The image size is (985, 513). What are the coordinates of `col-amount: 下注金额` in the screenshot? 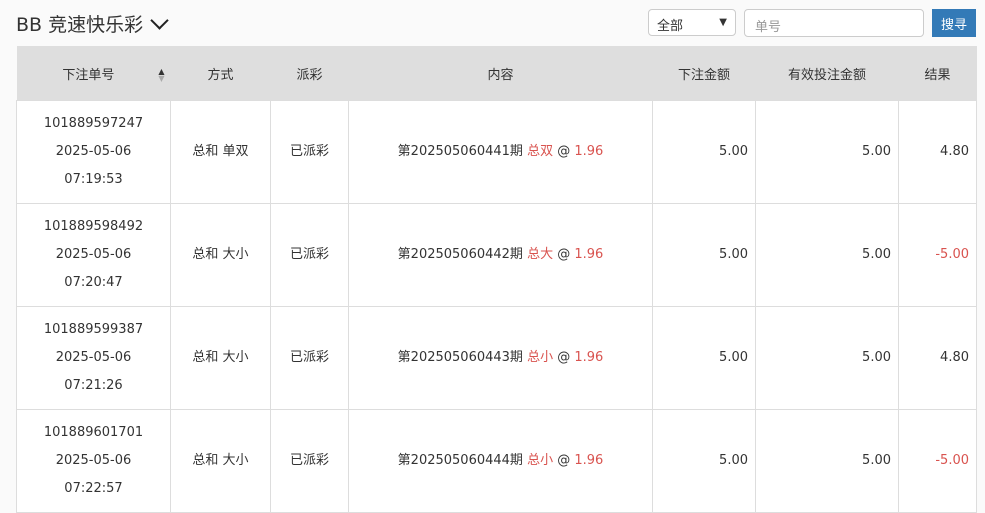 It's located at (704, 73).